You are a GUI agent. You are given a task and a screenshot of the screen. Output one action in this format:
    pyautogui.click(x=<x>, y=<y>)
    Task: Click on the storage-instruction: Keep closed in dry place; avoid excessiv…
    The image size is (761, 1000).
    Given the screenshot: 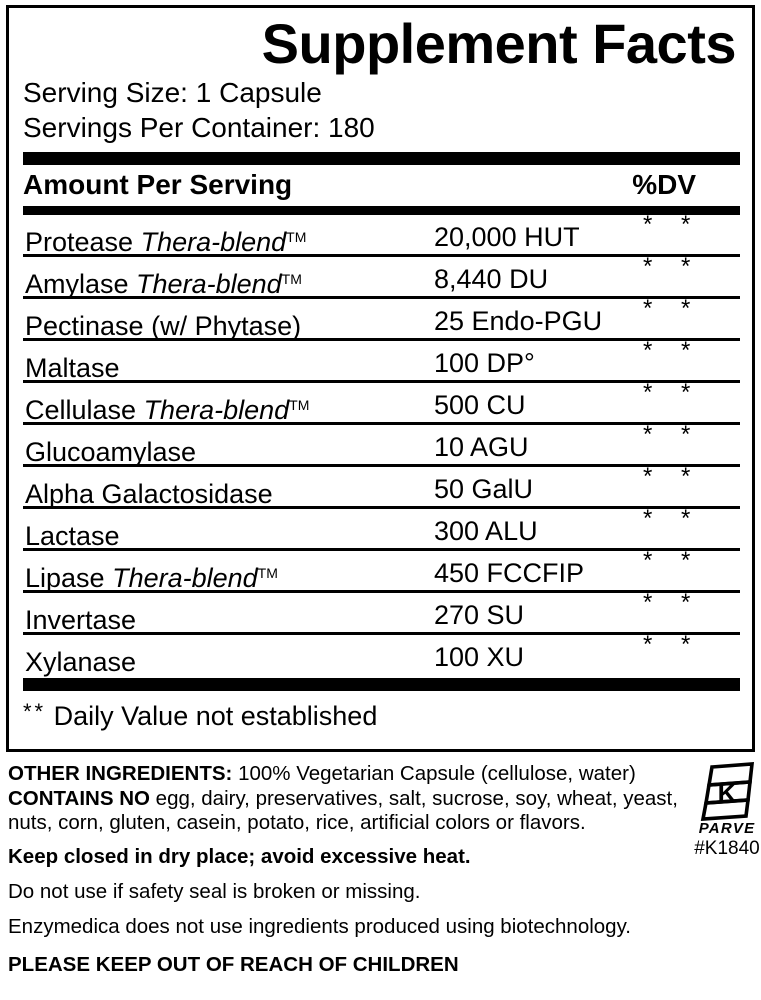 What is the action you would take?
    pyautogui.click(x=239, y=856)
    